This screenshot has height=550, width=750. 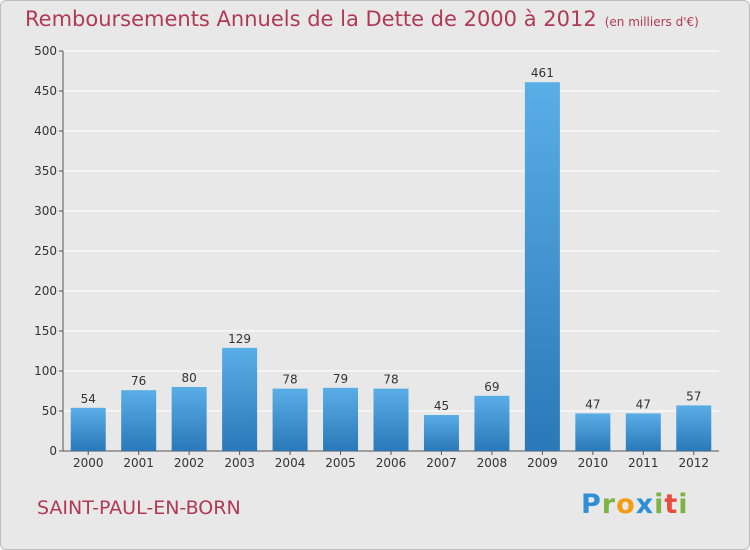 What do you see at coordinates (651, 22) in the screenshot?
I see `chart-unit-note: (en milliers d'€)` at bounding box center [651, 22].